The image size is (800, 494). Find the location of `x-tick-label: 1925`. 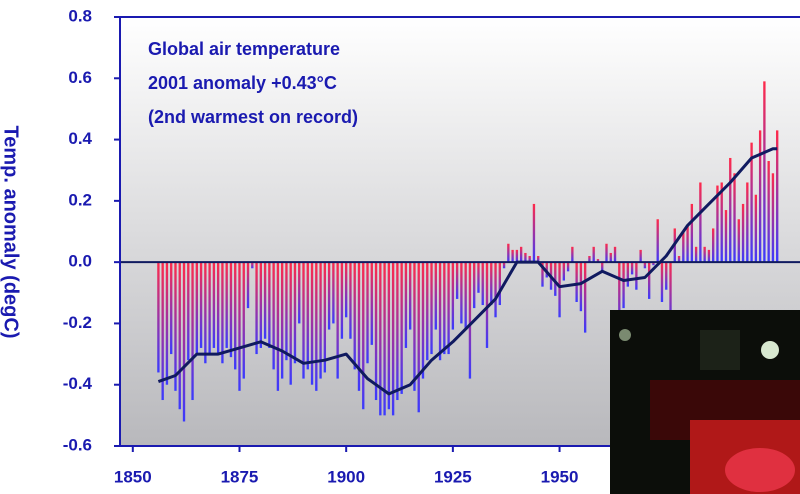

x-tick-label: 1925 is located at coordinates (453, 476).